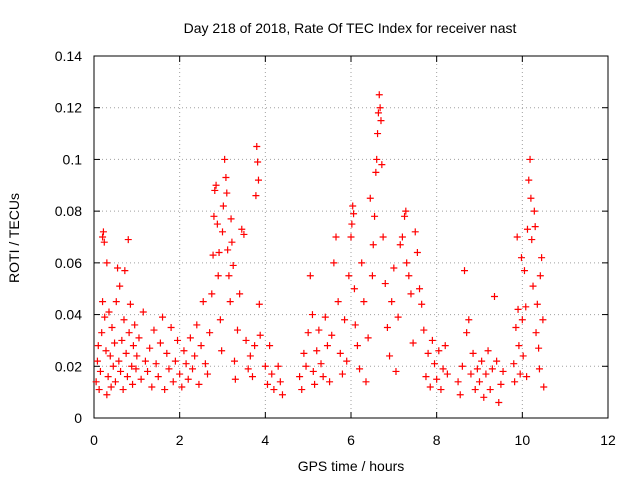 The width and height of the screenshot is (640, 480). What do you see at coordinates (523, 440) in the screenshot?
I see `x-tick-label: 10` at bounding box center [523, 440].